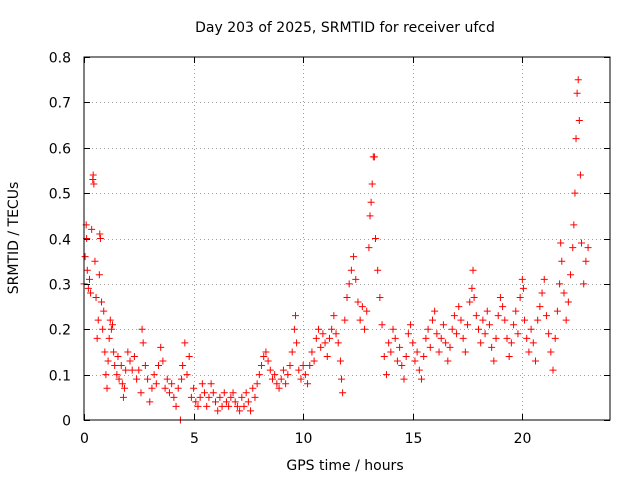  What do you see at coordinates (344, 466) in the screenshot?
I see `x-axis-label: GPS time / hours` at bounding box center [344, 466].